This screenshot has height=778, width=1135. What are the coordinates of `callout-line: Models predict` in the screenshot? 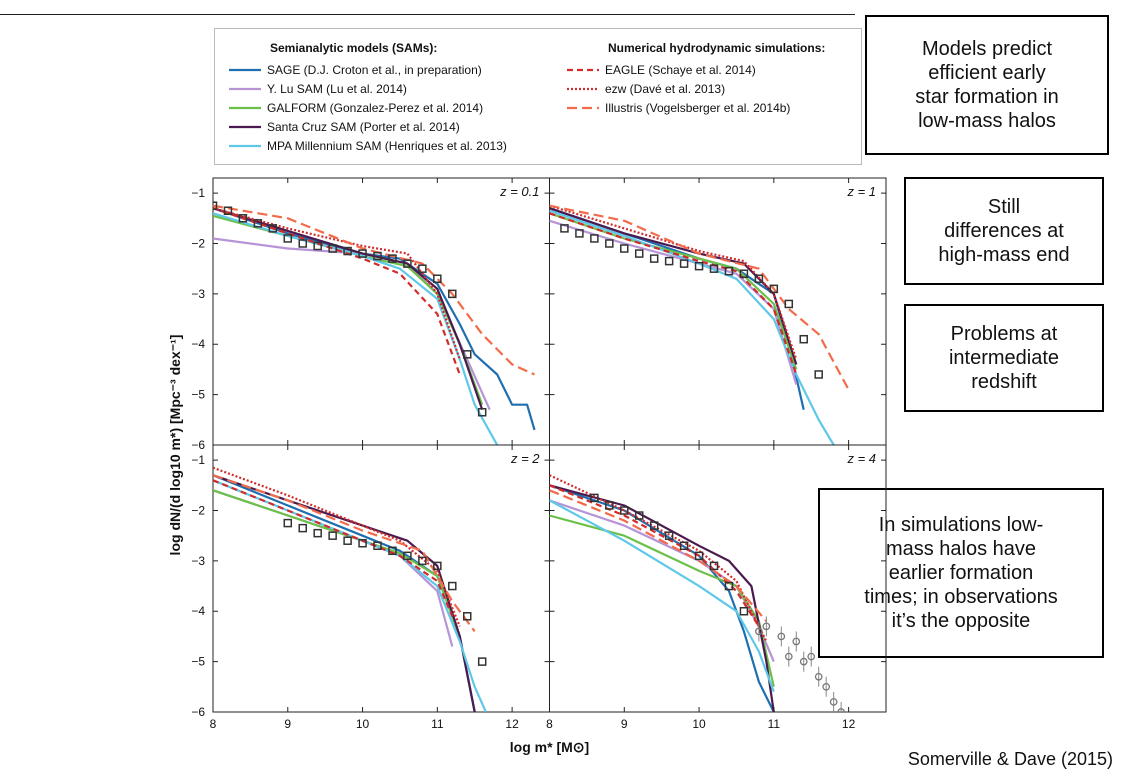 It's located at (987, 49).